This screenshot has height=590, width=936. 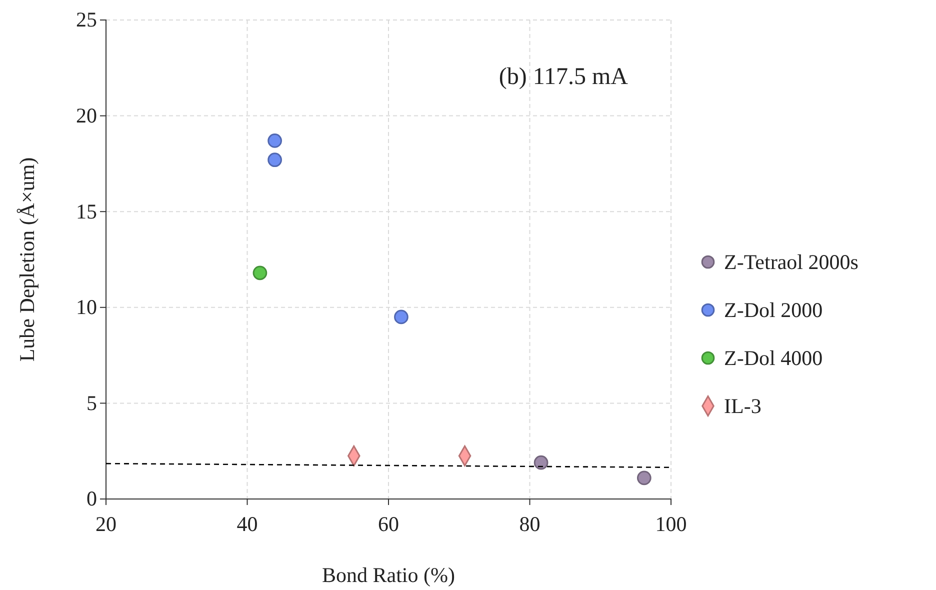 I want to click on x-axis-title: Bond Ratio (%), so click(x=388, y=575).